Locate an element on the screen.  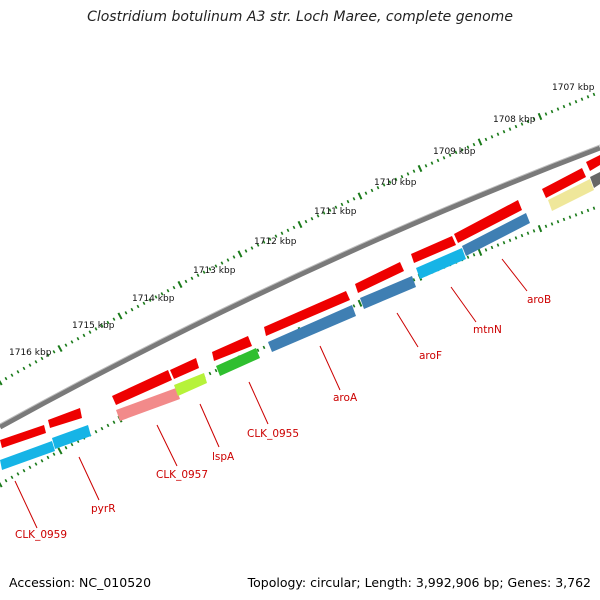
cds-bar-arob is located at coordinates (496, 234).